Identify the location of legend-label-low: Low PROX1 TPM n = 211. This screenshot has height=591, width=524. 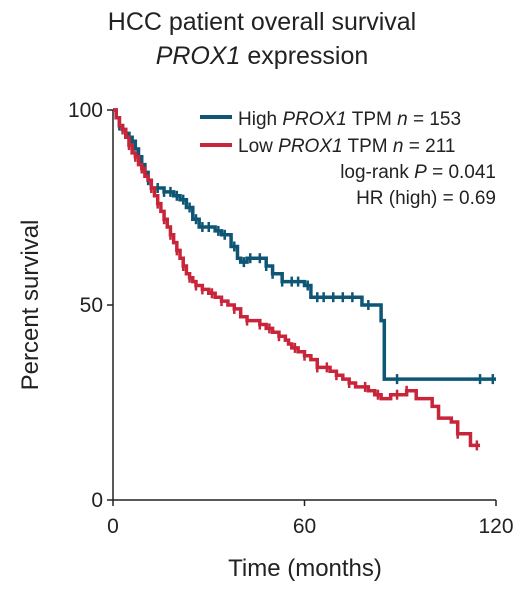
(346, 146).